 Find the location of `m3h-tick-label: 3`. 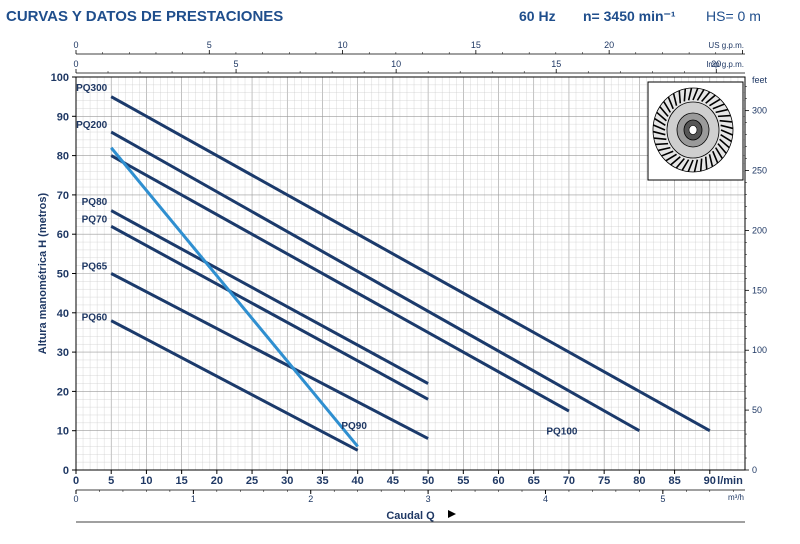

m3h-tick-label: 3 is located at coordinates (428, 499).